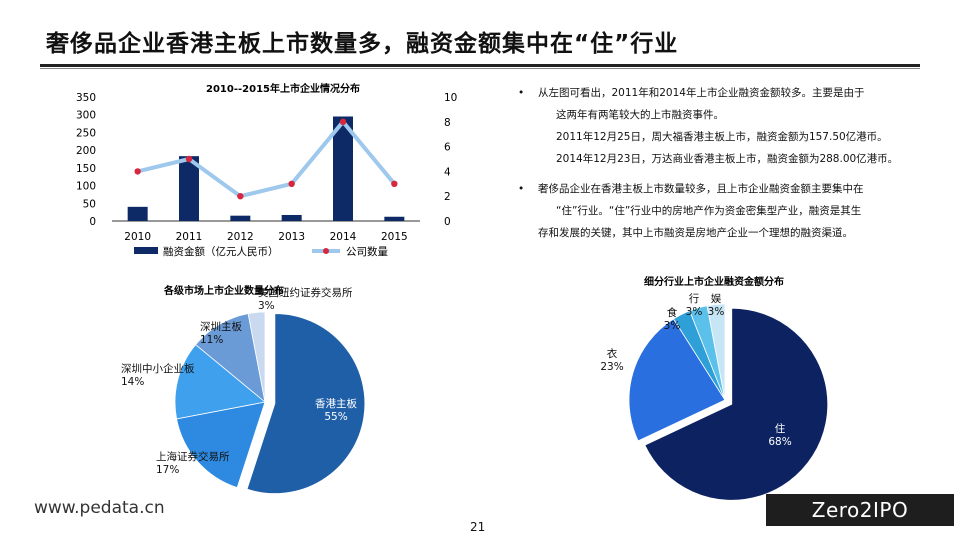 The height and width of the screenshot is (558, 960). I want to click on y-left-tick-label: 100, so click(86, 187).